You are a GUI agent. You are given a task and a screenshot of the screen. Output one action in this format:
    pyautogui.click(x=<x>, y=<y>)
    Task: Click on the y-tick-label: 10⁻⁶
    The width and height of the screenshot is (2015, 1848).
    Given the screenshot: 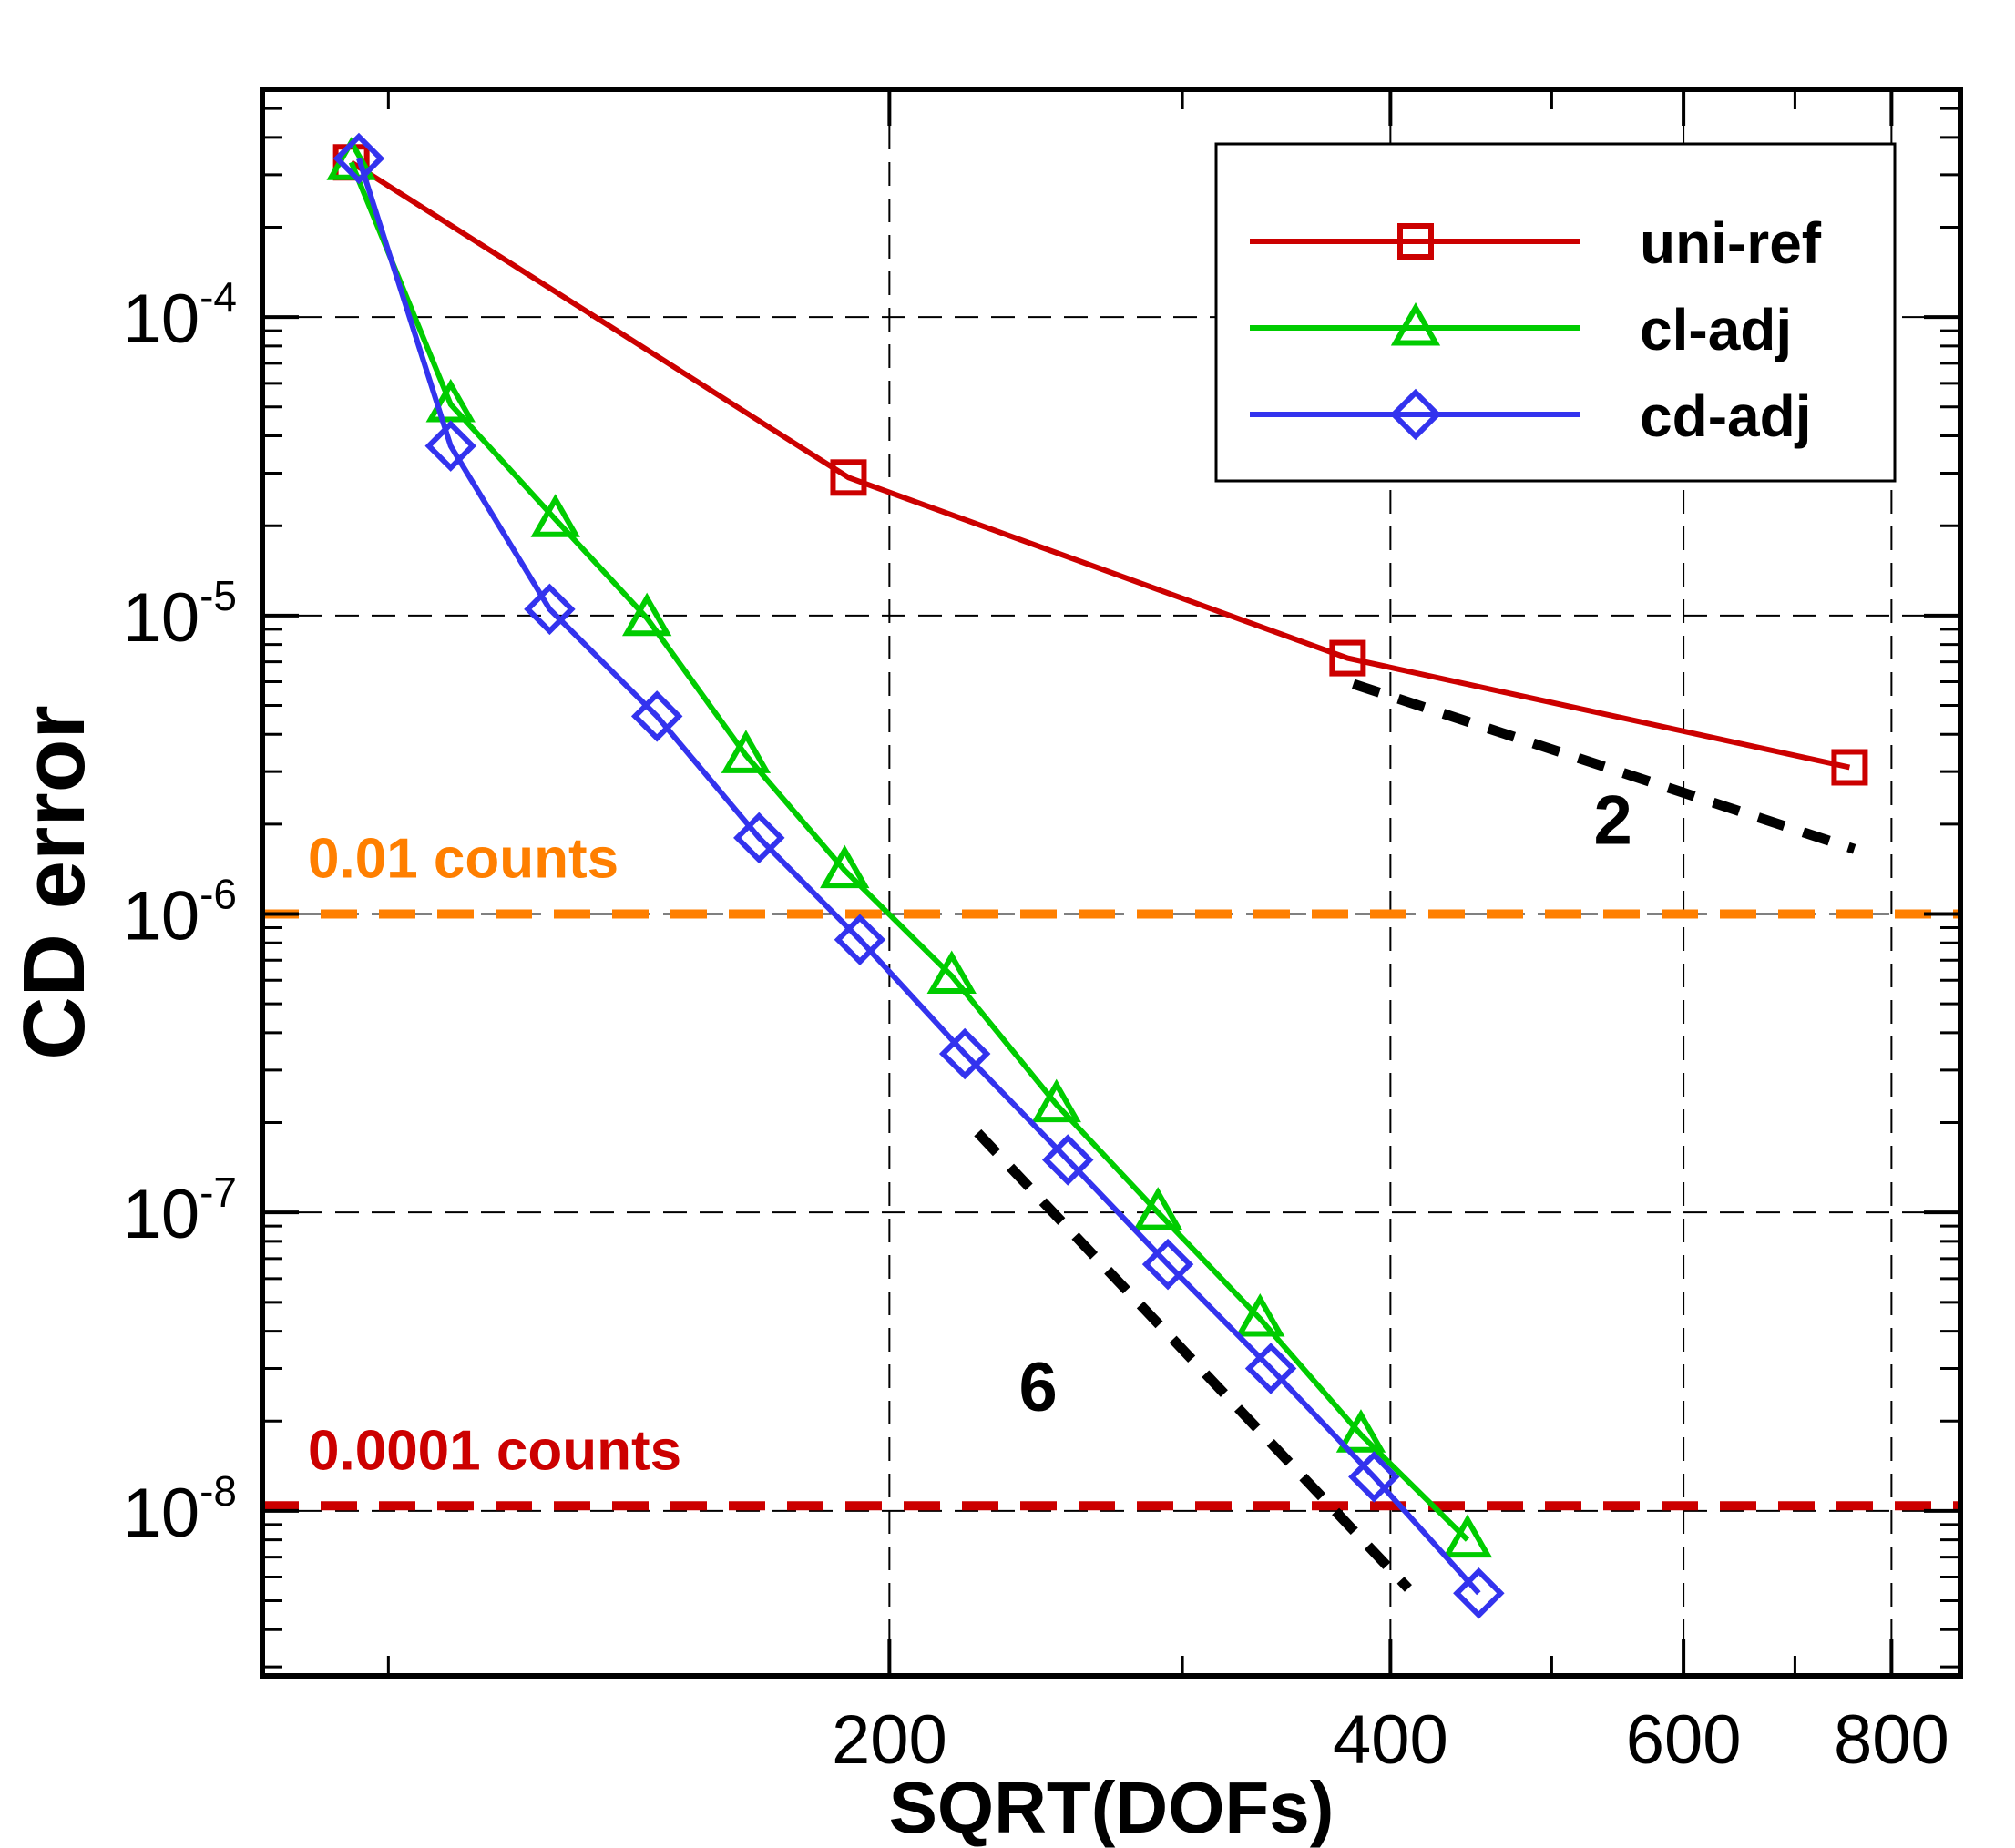 What is the action you would take?
    pyautogui.click(x=180, y=913)
    